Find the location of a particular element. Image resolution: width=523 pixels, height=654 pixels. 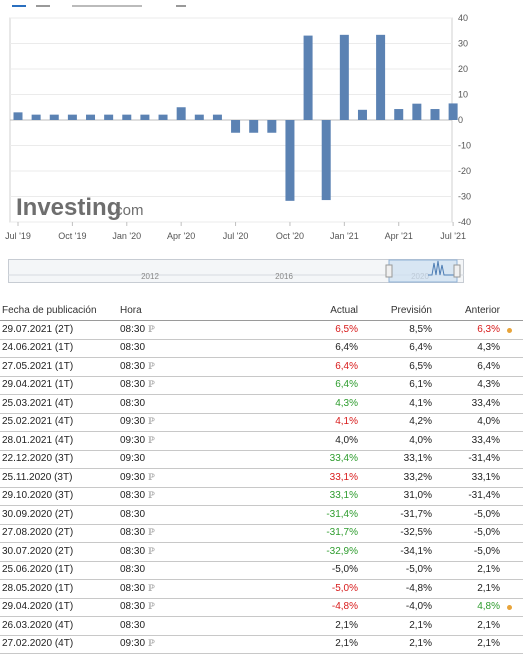

cell-date: 24.06.2021 (1T) is located at coordinates (38, 347).